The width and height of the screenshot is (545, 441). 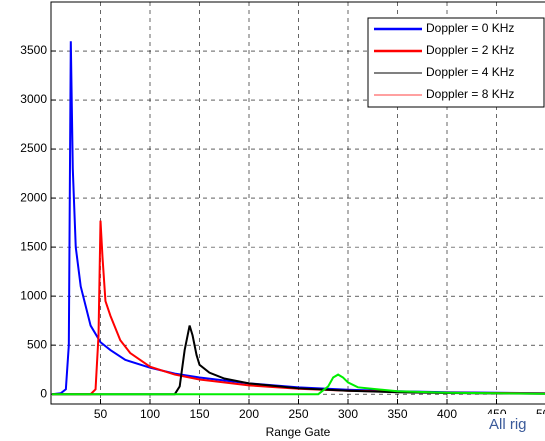 I want to click on x-tick-label: 50, so click(x=101, y=414).